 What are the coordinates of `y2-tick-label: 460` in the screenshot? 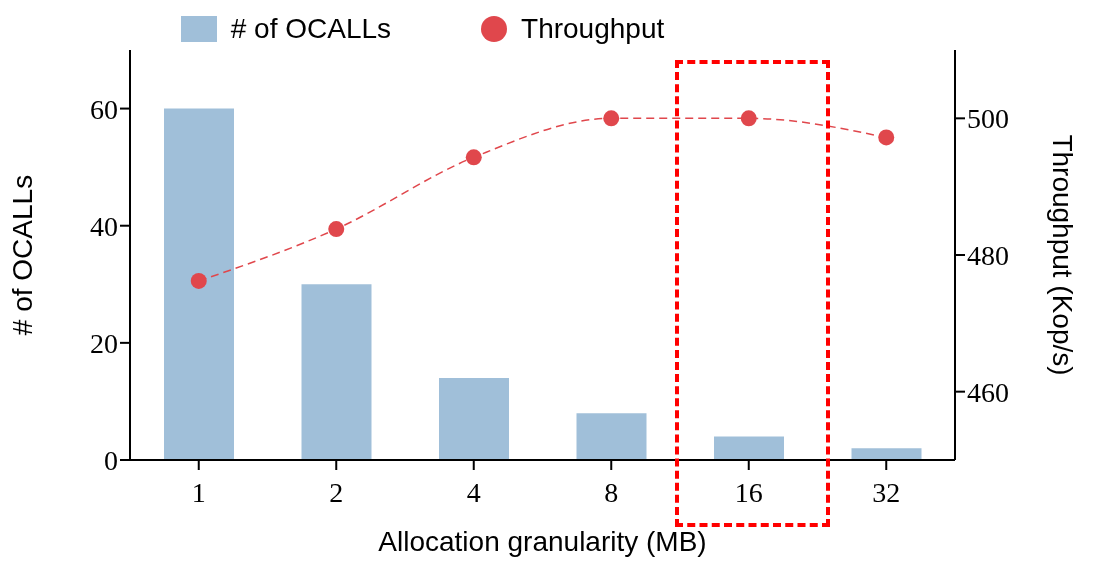 It's located at (988, 392).